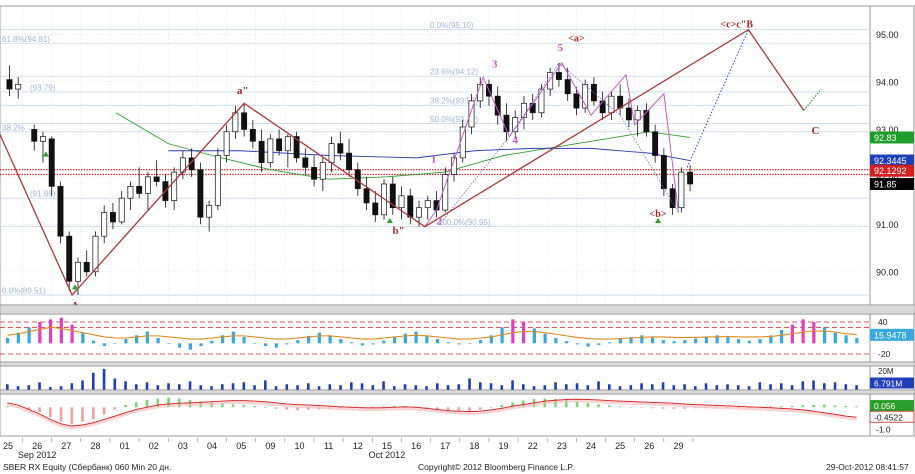  I want to click on x-tick-label: 22, so click(533, 446).